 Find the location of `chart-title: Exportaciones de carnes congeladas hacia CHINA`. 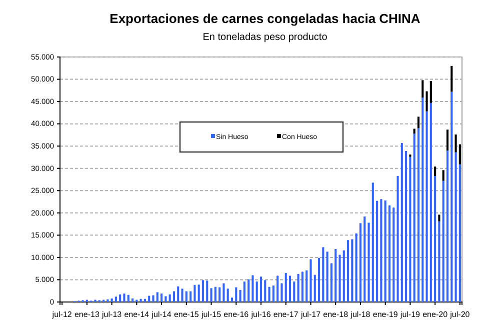

chart-title: Exportaciones de carnes congeladas hacia CHINA is located at coordinates (265, 18).